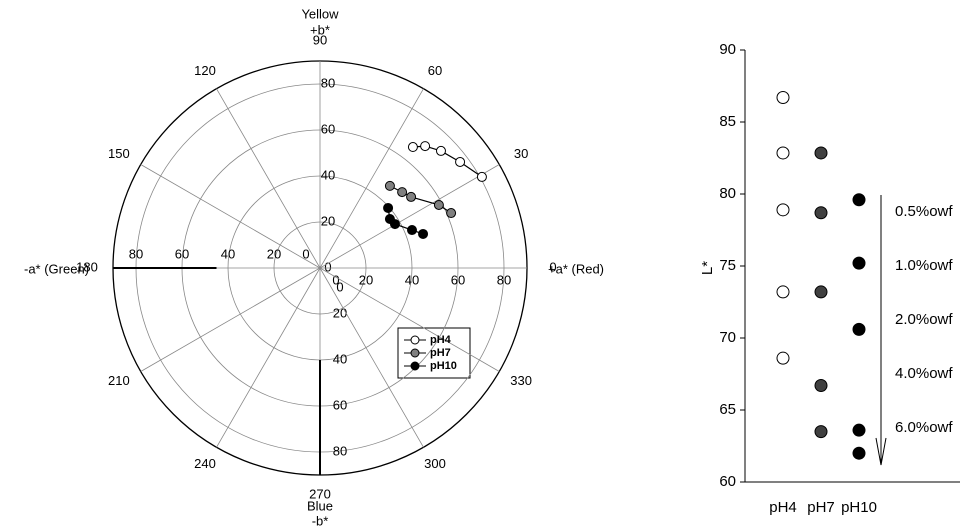  I want to click on axis-label: -a* (Green), so click(56, 268).